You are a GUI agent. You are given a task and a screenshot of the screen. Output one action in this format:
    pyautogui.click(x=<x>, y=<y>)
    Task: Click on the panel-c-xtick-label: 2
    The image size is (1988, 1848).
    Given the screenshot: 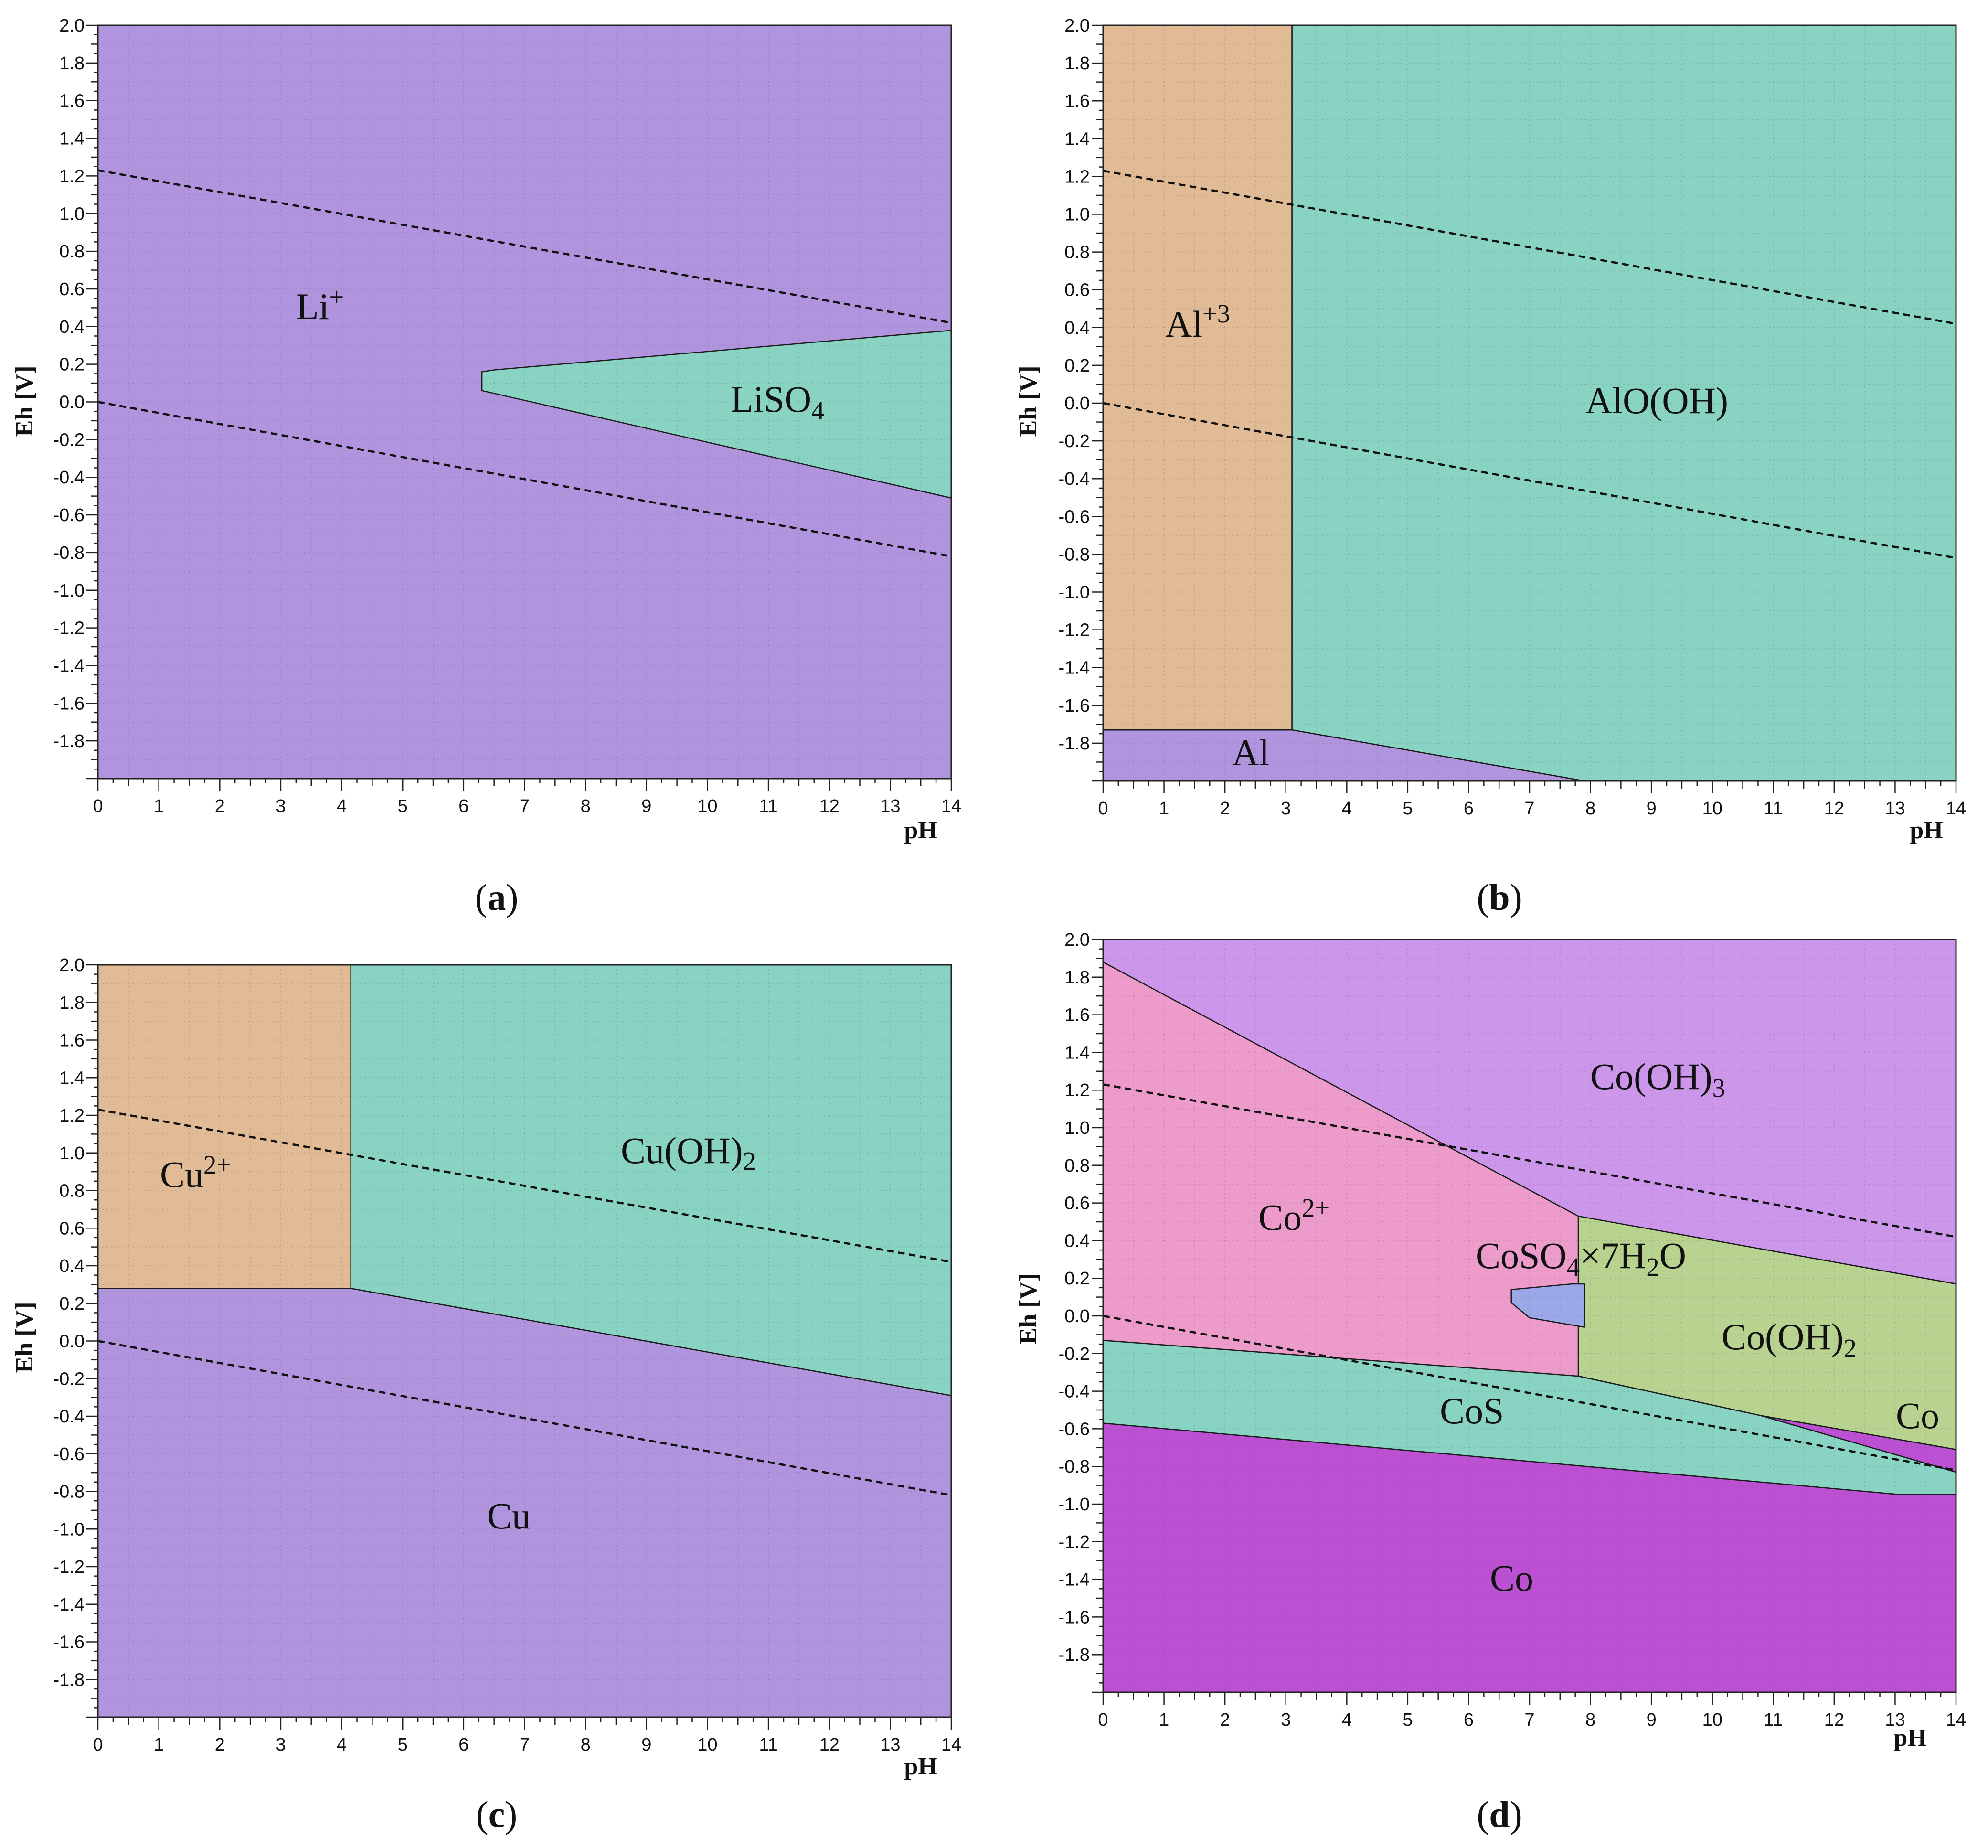 What is the action you would take?
    pyautogui.click(x=220, y=1745)
    